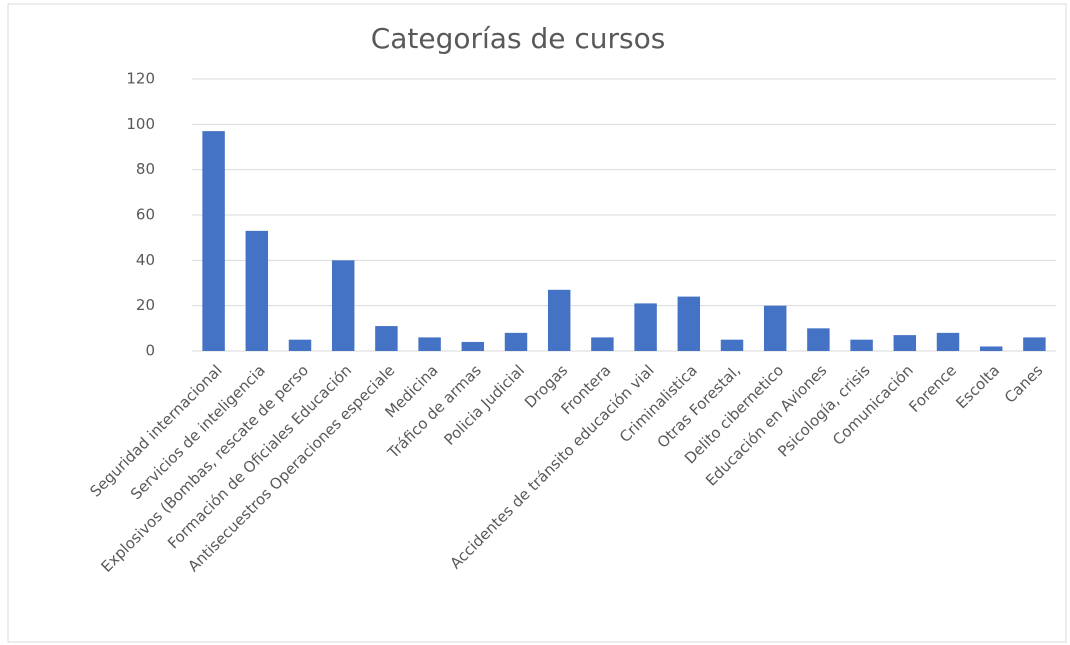 The height and width of the screenshot is (645, 1070). I want to click on chart-title: Categorías de cursos, so click(518, 38).